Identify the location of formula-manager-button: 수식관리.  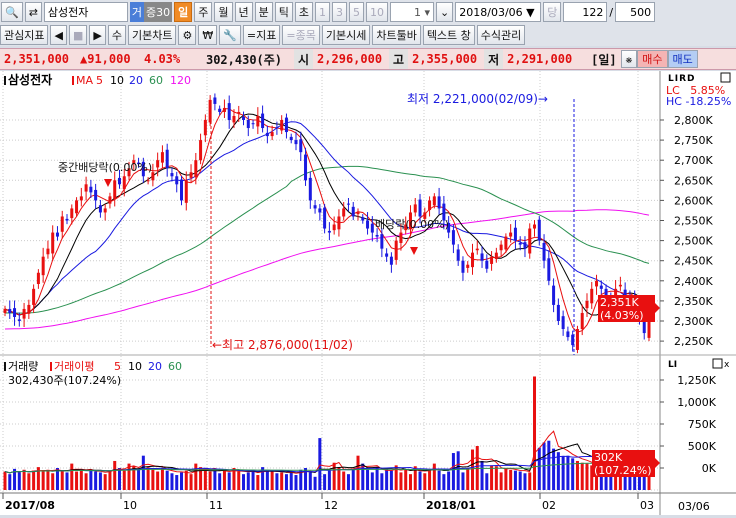
(501, 35).